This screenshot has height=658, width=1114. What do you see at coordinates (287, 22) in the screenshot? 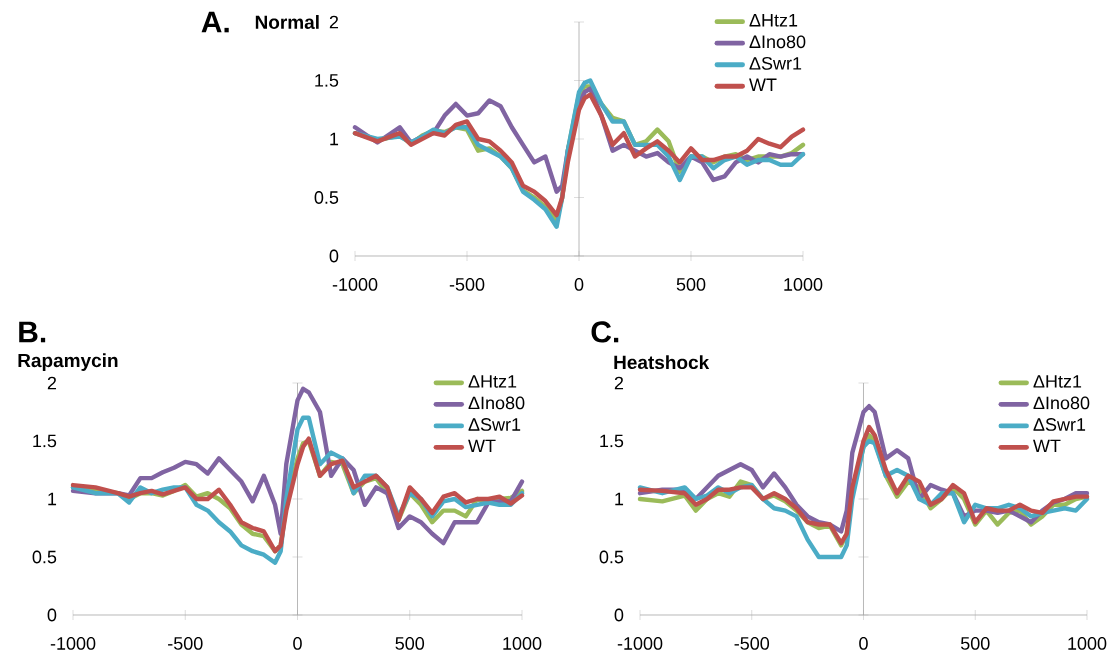
I see `chart-subtitle: Normal` at bounding box center [287, 22].